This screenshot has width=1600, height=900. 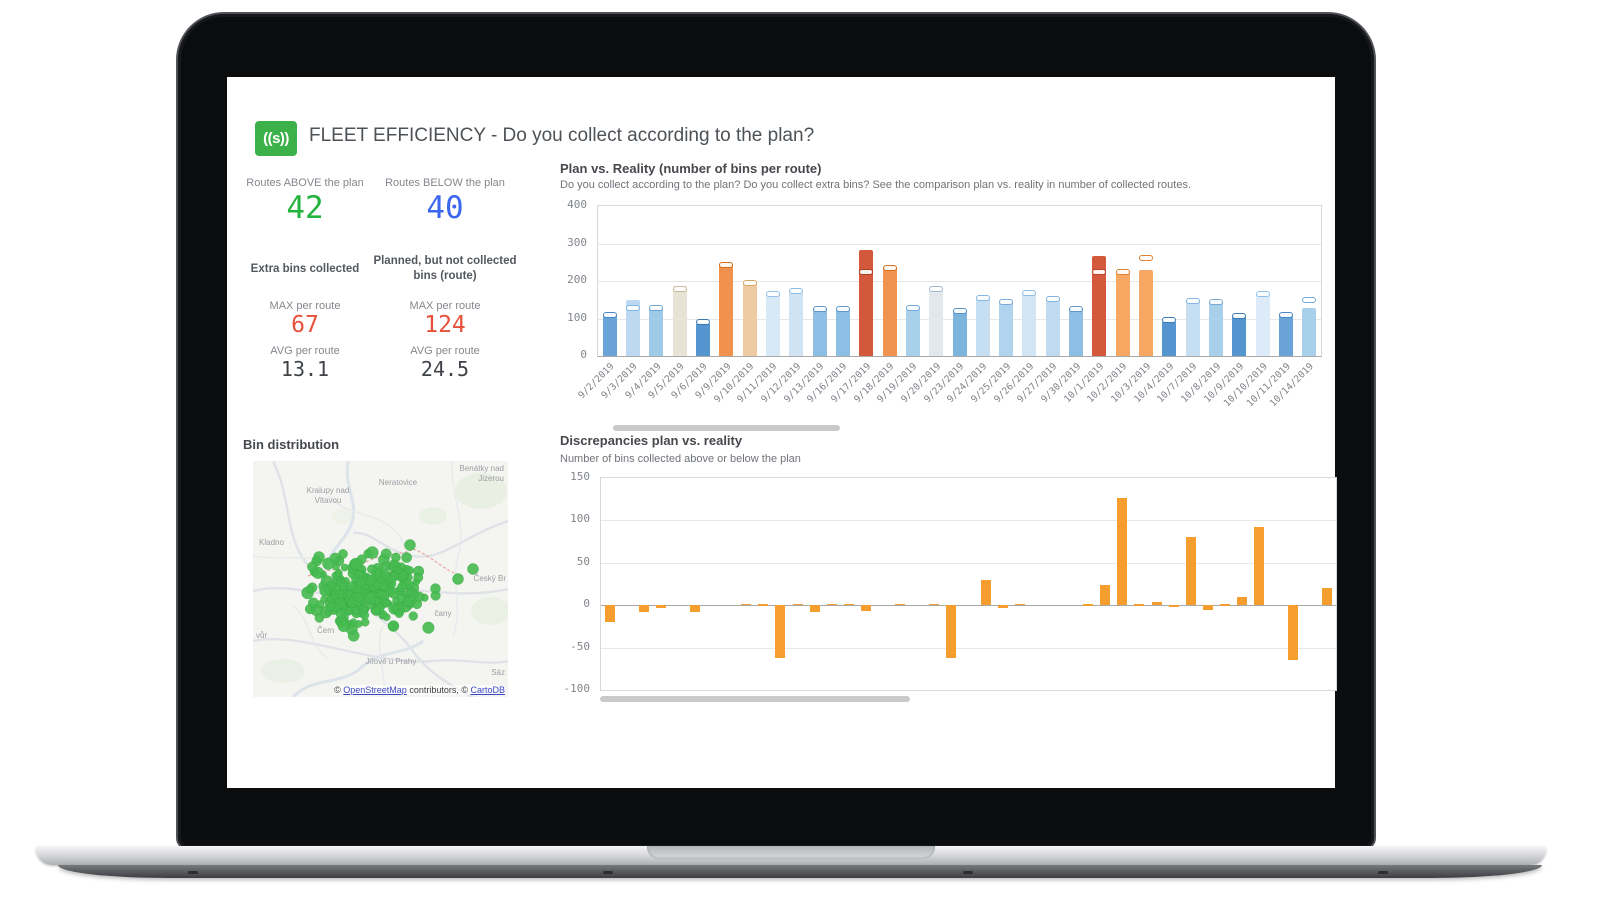 I want to click on discrepancies-chart-scrollbar, so click(x=755, y=699).